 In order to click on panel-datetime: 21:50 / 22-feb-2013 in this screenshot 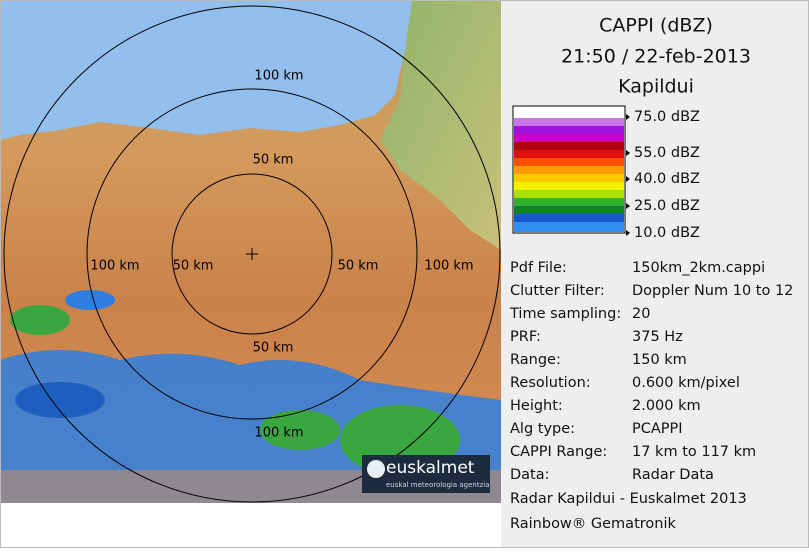, I will do `click(656, 57)`.